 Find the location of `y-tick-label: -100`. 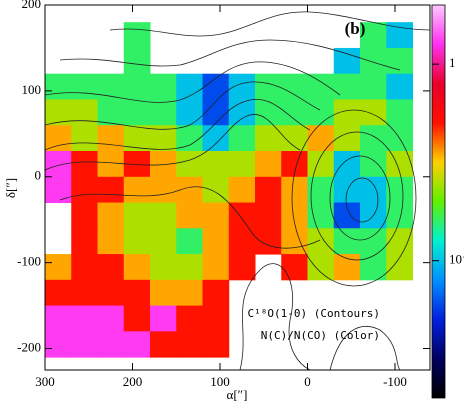

y-tick-label: -100 is located at coordinates (29, 261).